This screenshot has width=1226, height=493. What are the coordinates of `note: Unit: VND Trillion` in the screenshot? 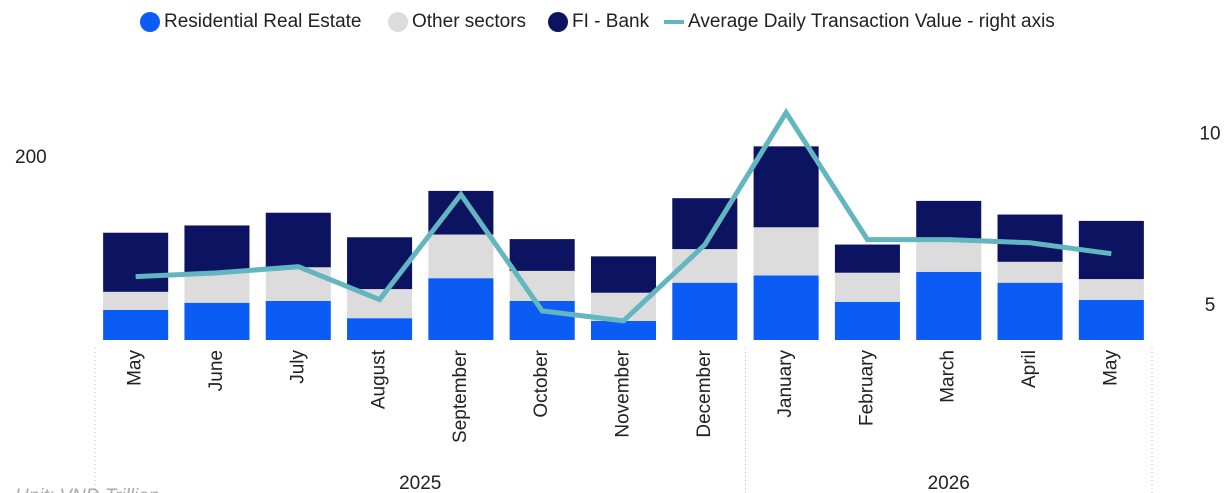 It's located at (87, 489).